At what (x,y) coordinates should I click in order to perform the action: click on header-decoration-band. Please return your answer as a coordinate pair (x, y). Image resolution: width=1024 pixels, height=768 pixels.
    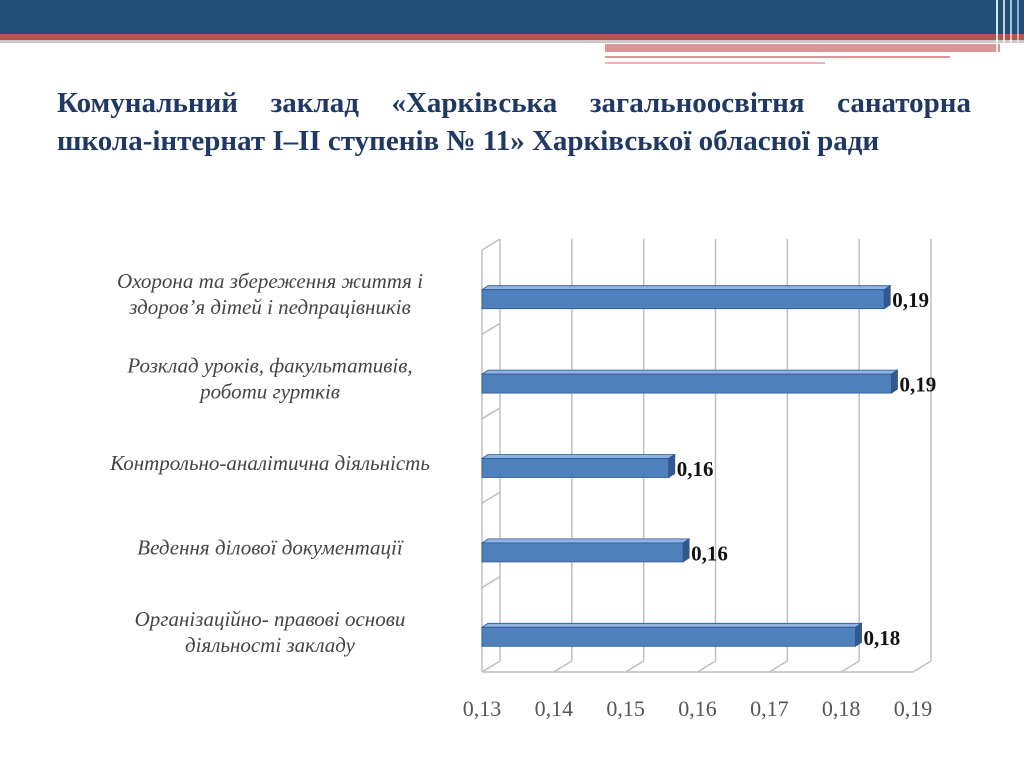
    Looking at the image, I should click on (512, 35).